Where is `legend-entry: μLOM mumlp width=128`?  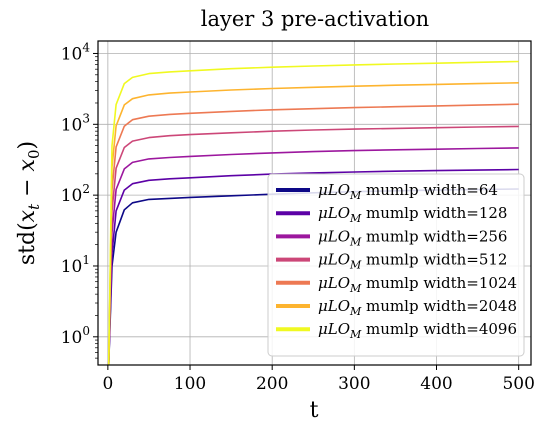 legend-entry: μLOM mumlp width=128 is located at coordinates (412, 214).